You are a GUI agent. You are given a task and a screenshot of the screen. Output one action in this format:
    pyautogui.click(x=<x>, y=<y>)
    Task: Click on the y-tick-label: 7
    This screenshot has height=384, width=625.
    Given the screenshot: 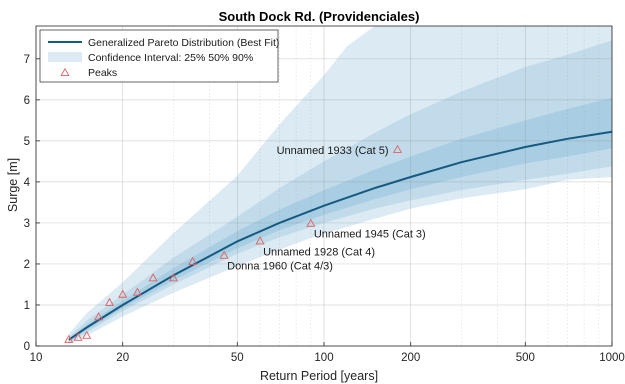 What is the action you would take?
    pyautogui.click(x=27, y=60)
    